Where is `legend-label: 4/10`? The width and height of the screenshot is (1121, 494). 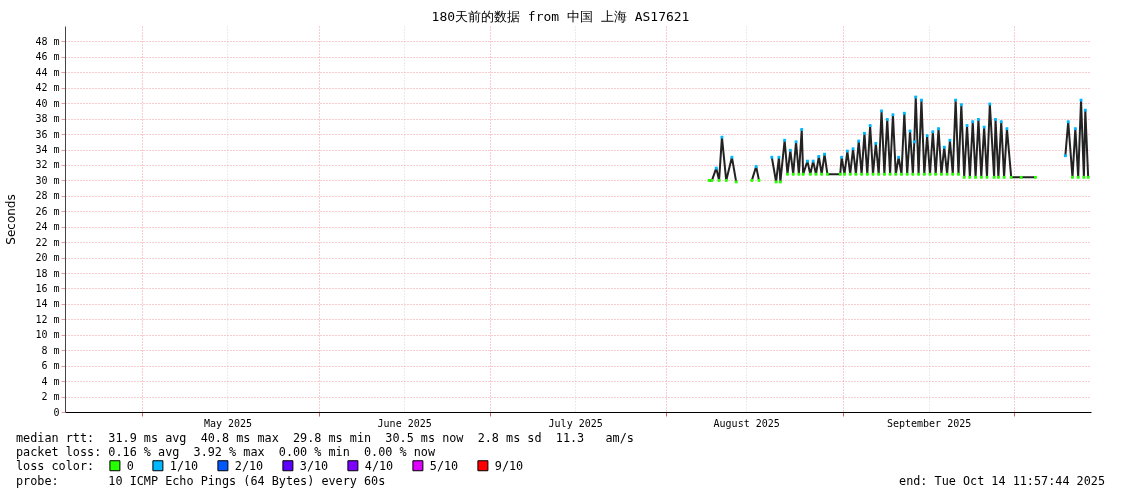
legend-label: 4/10 is located at coordinates (379, 465).